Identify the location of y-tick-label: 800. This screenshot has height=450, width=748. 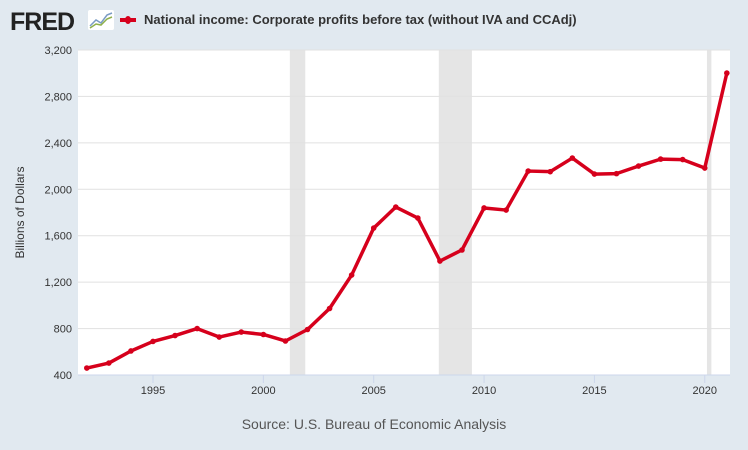
(63, 330).